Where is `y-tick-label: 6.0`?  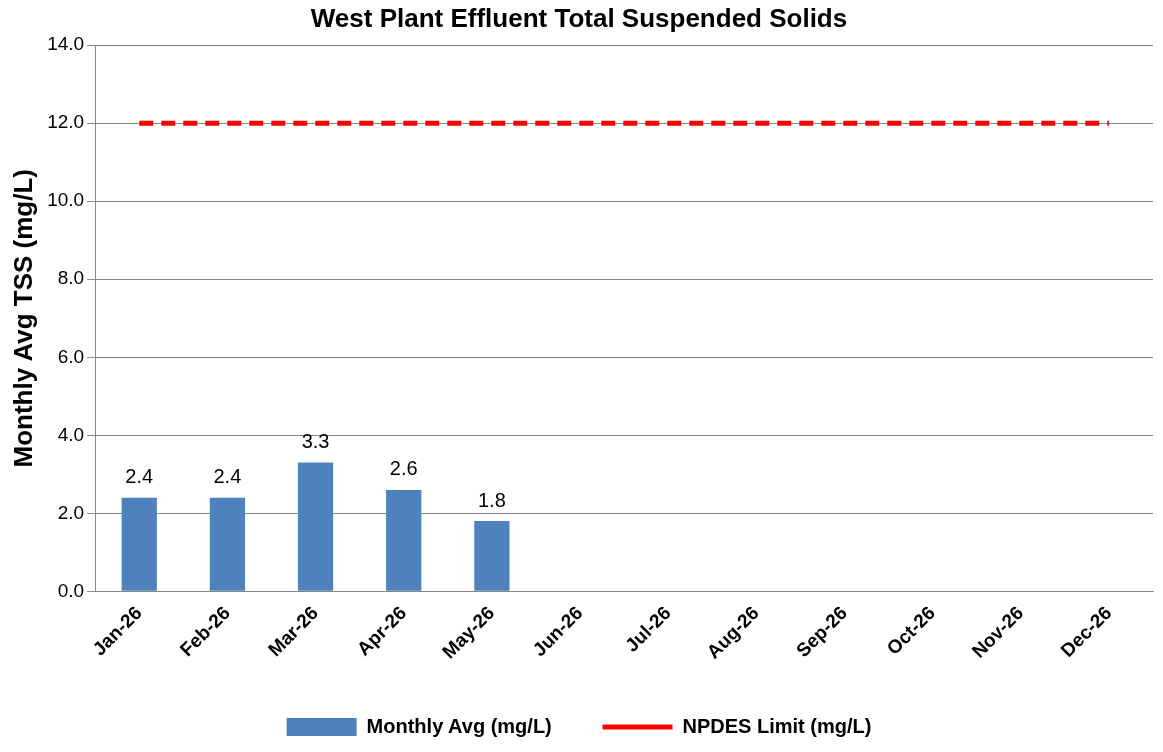
y-tick-label: 6.0 is located at coordinates (71, 356).